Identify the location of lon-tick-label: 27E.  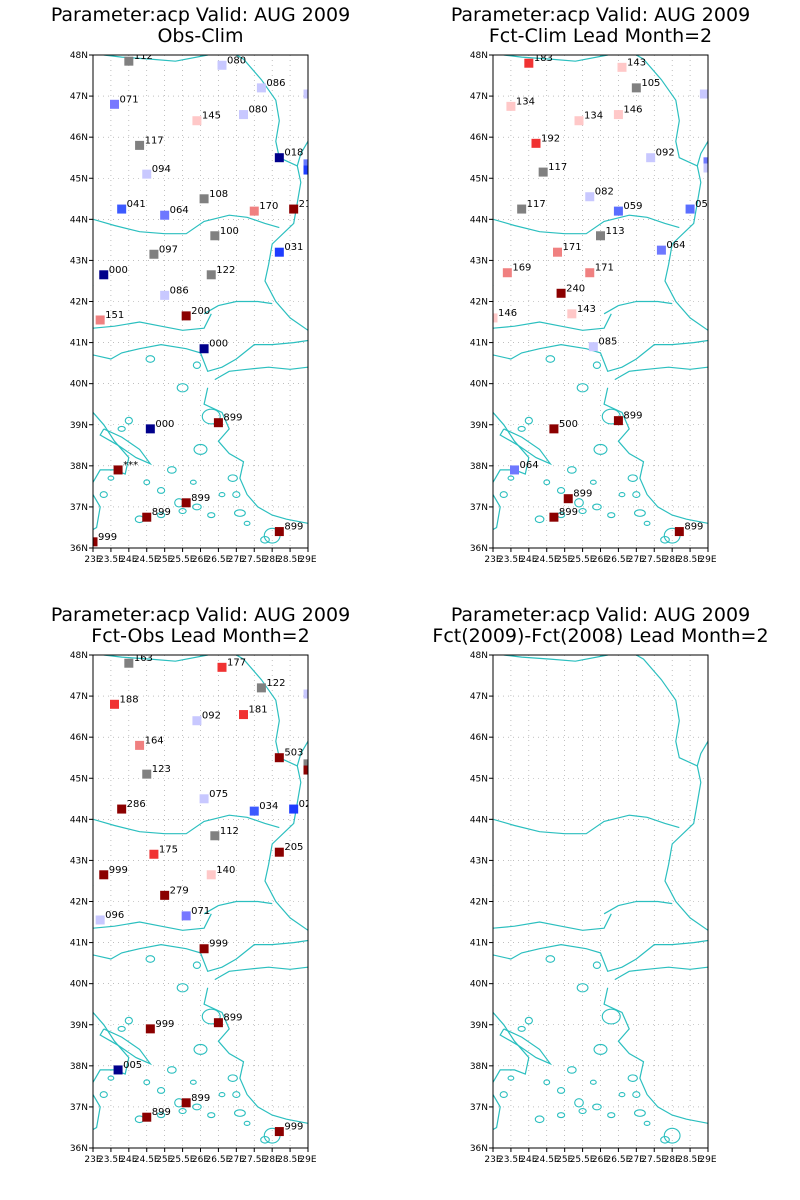
(236, 1160).